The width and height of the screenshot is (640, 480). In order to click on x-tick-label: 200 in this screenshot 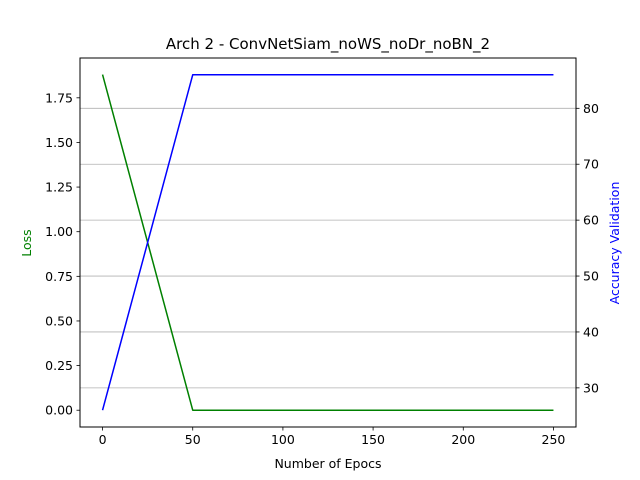, I will do `click(463, 439)`.